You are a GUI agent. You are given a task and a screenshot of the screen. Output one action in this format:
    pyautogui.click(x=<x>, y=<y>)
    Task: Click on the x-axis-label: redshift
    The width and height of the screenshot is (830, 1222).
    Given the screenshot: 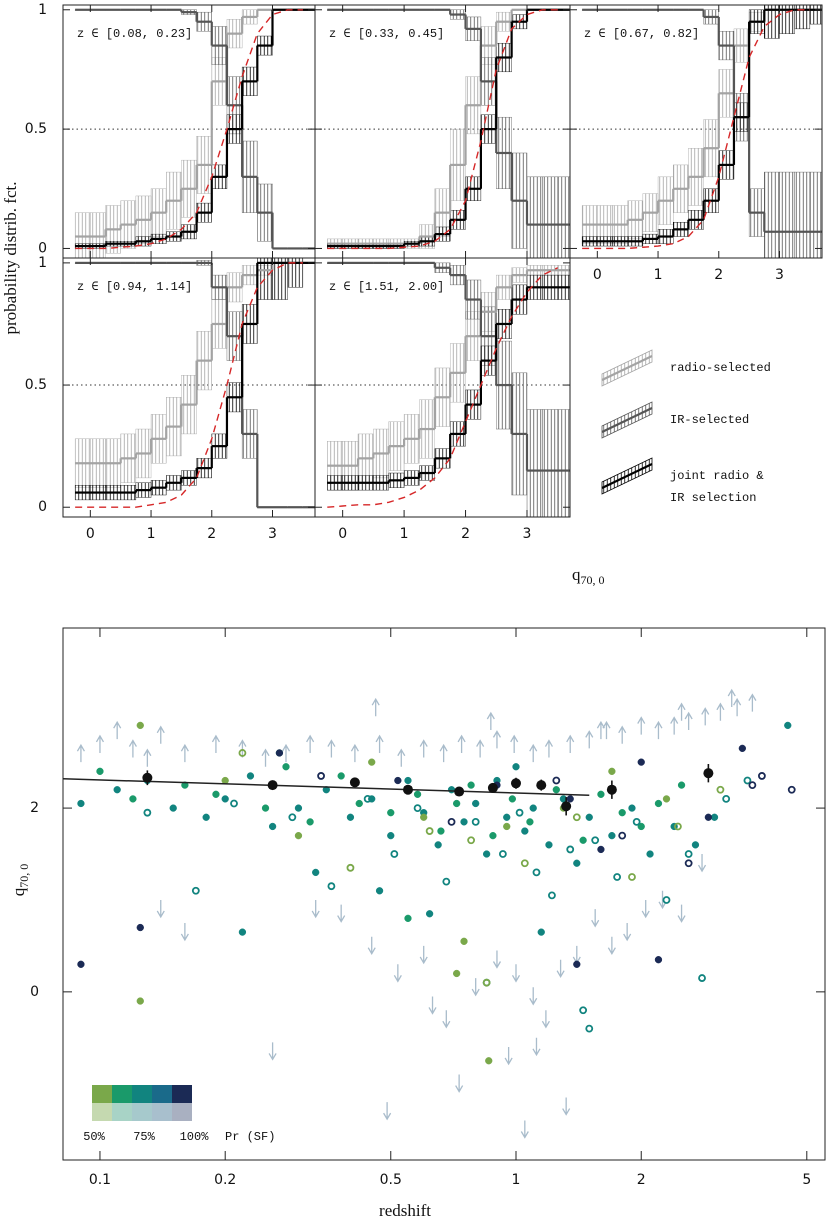 What is the action you would take?
    pyautogui.click(x=405, y=1210)
    